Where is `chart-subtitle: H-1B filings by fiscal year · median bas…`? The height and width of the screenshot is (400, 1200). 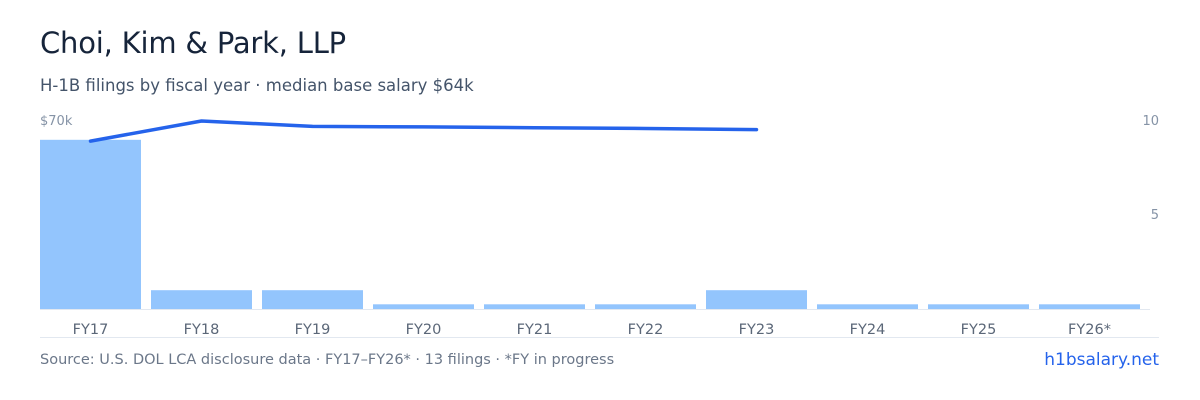 chart-subtitle: H-1B filings by fiscal year · median bas… is located at coordinates (257, 85).